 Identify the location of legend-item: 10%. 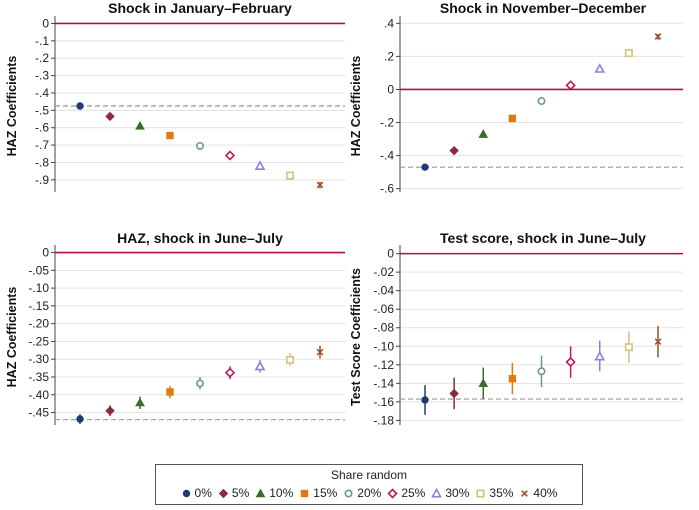
(274, 493).